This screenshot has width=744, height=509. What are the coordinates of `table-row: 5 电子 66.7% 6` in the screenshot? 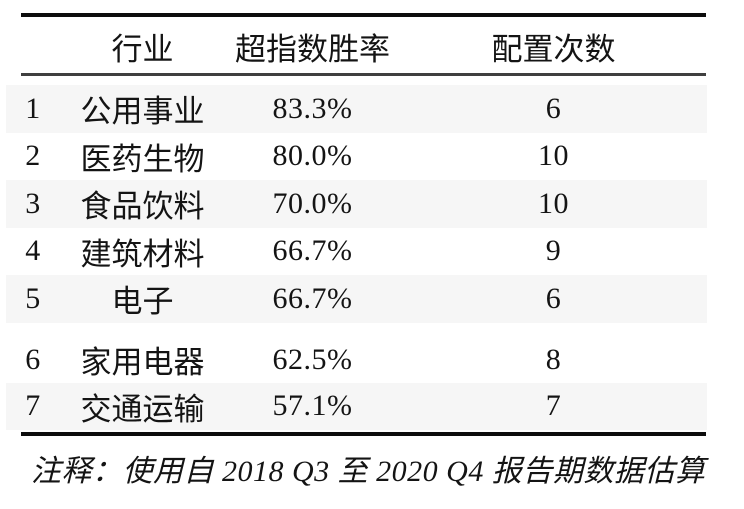 It's located at (356, 299).